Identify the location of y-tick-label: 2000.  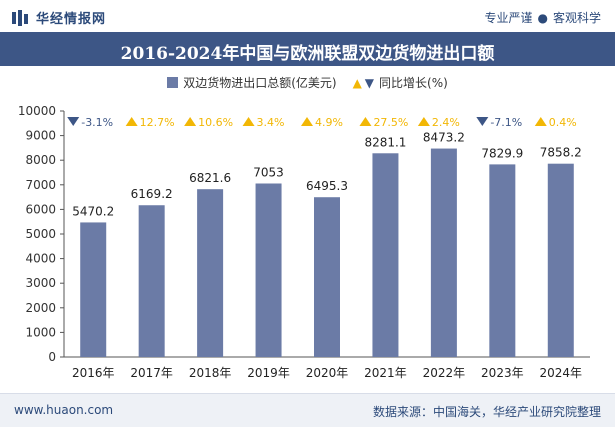
(40, 308).